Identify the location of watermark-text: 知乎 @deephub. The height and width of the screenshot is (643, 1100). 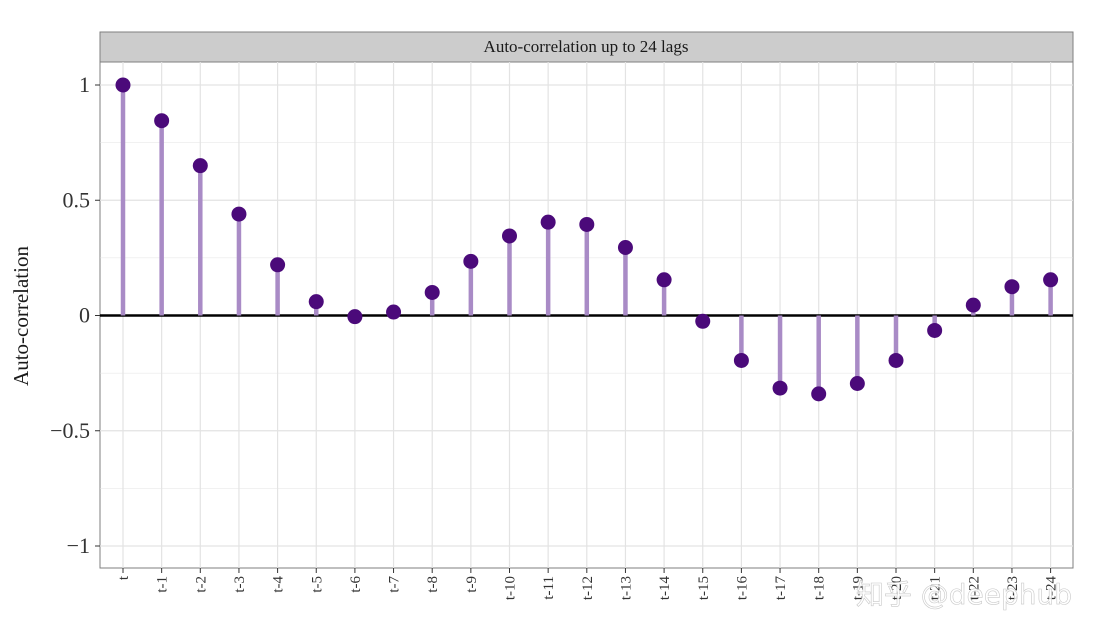
(964, 594).